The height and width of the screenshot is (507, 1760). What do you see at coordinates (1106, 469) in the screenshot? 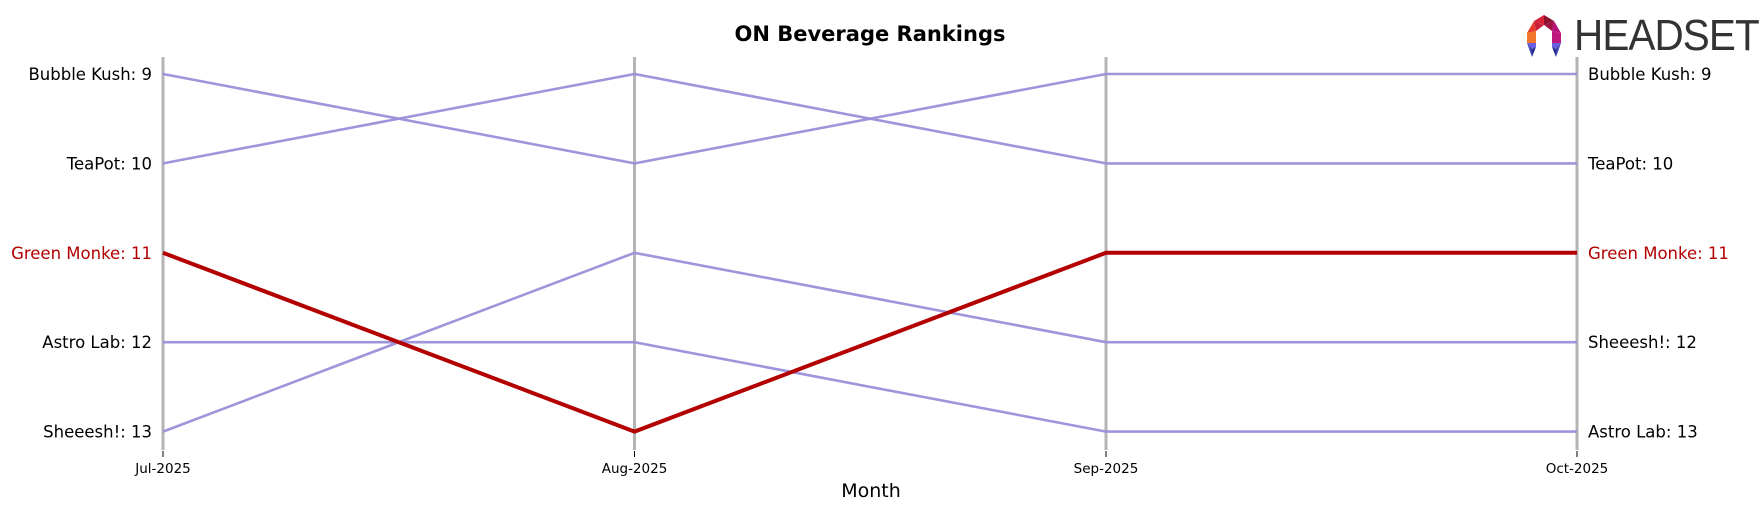
I see `x-tick-label: Sep-2025` at bounding box center [1106, 469].